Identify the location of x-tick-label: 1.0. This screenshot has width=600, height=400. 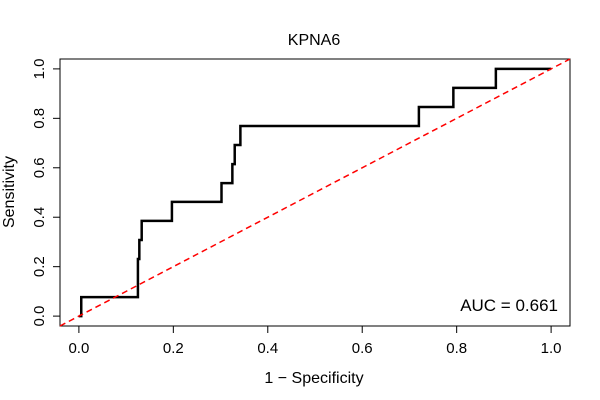
(551, 348).